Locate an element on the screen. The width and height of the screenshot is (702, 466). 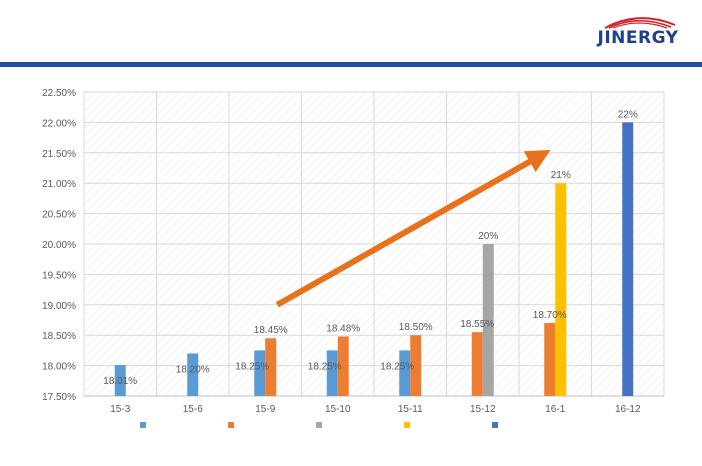
y-tick-label: 18.50% is located at coordinates (59, 336).